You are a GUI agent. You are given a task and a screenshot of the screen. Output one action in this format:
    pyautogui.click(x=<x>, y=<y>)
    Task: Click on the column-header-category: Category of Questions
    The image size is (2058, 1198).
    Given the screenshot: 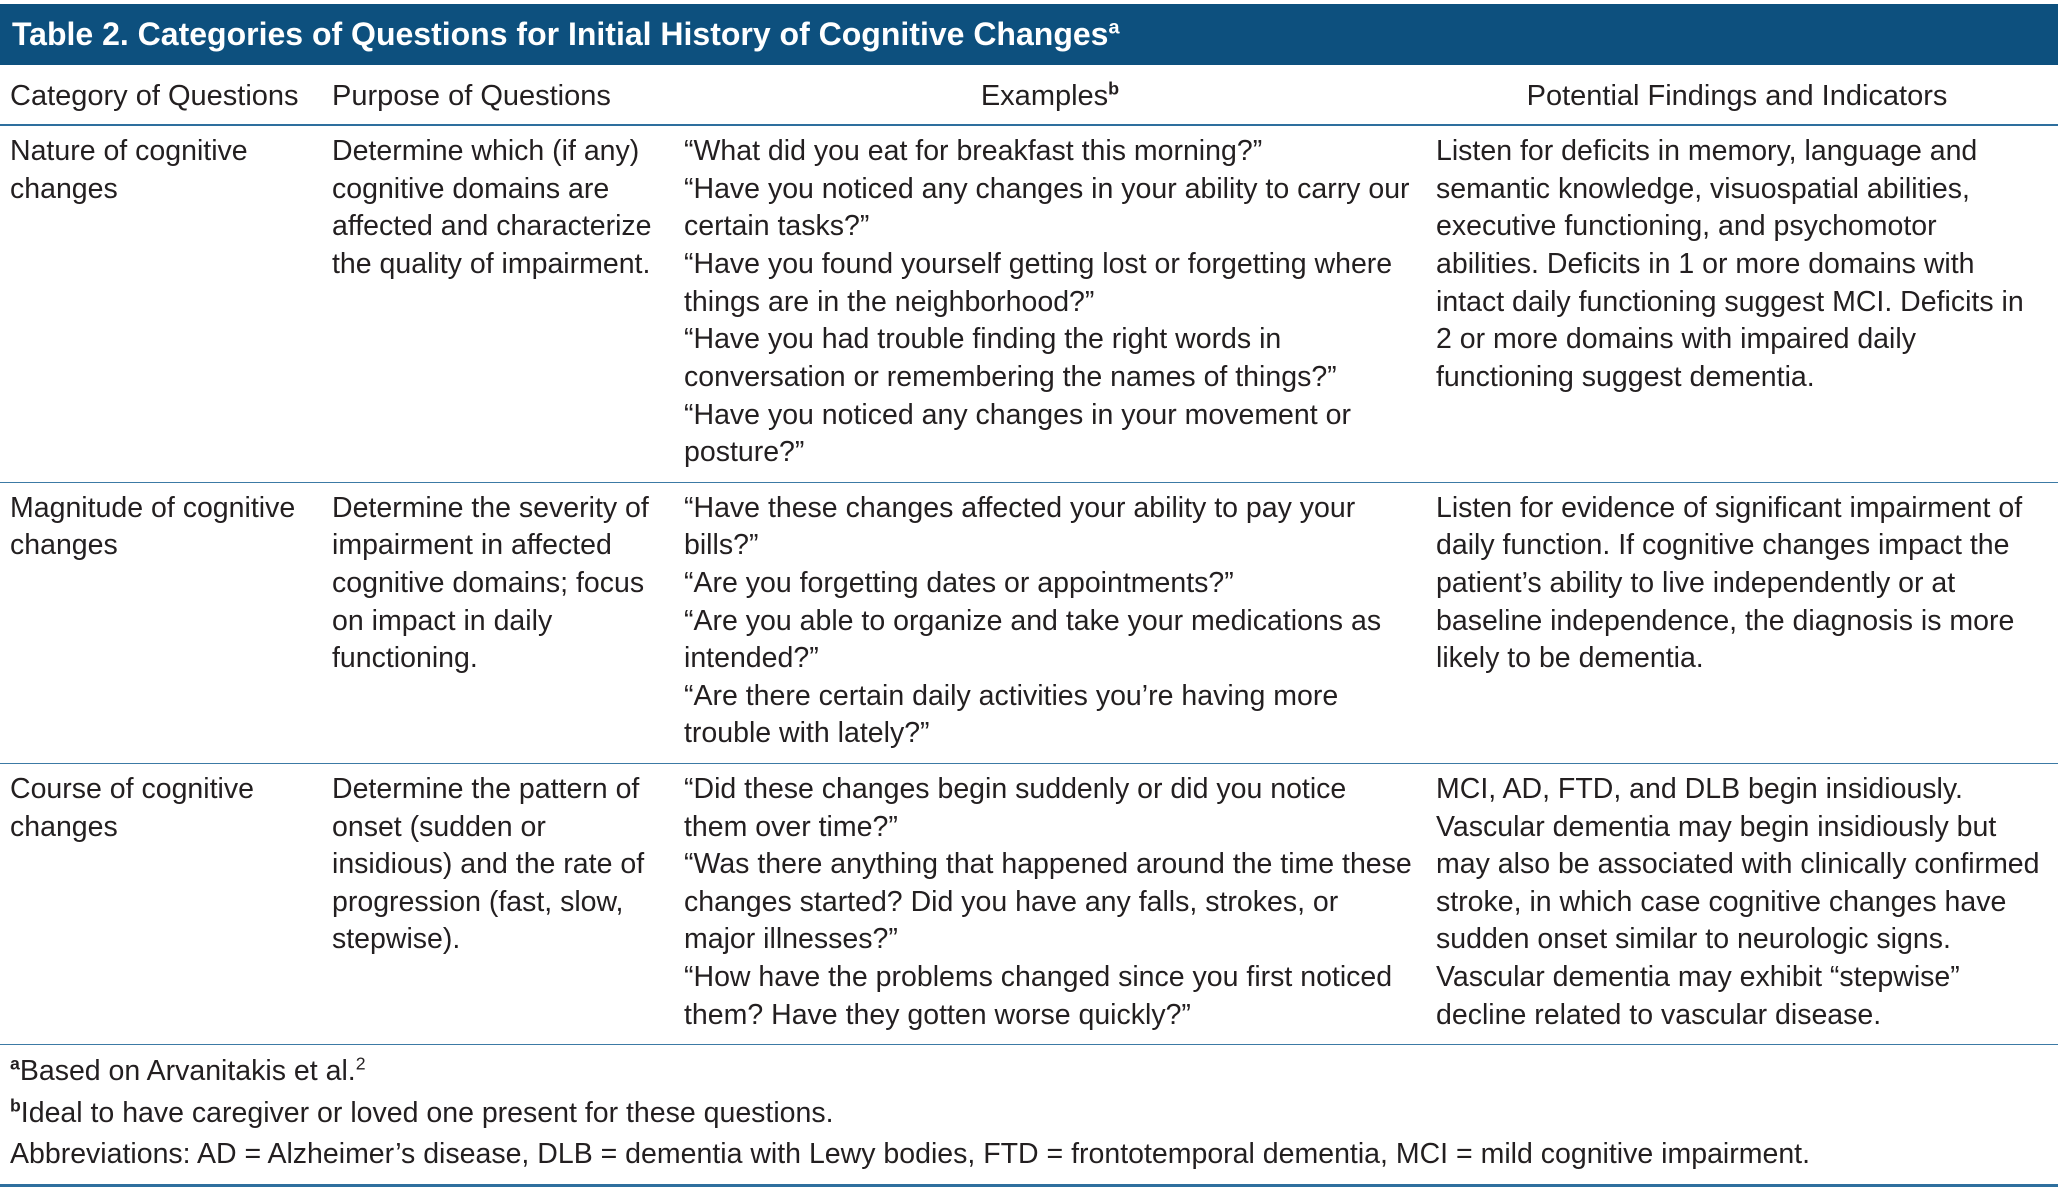 What is the action you would take?
    pyautogui.click(x=154, y=96)
    